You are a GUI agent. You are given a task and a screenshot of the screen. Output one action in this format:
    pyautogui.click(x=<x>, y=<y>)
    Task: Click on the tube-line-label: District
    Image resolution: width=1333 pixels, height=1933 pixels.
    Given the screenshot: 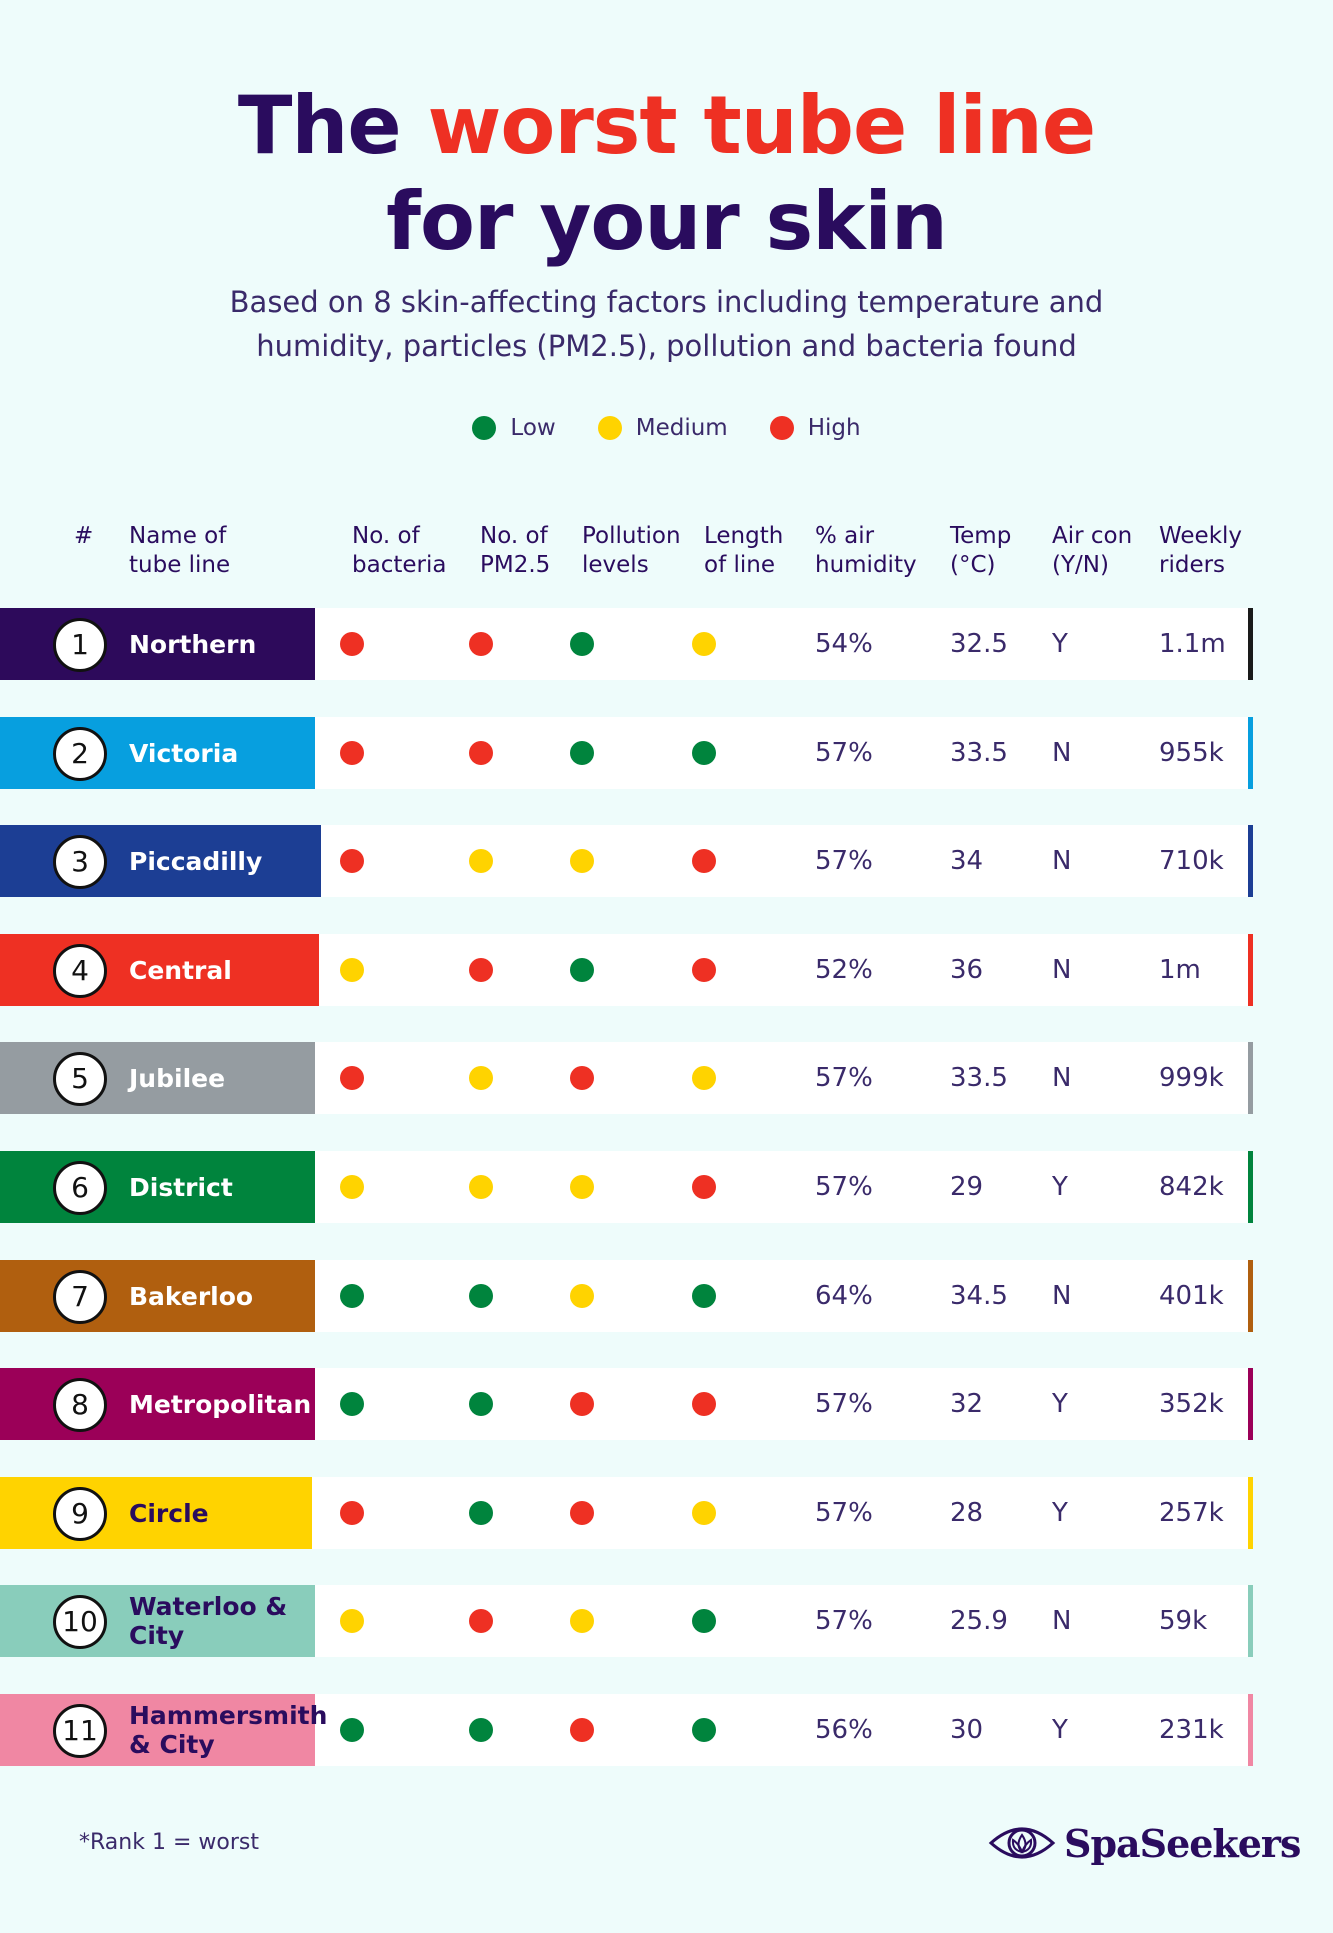 What is the action you would take?
    pyautogui.click(x=181, y=1187)
    